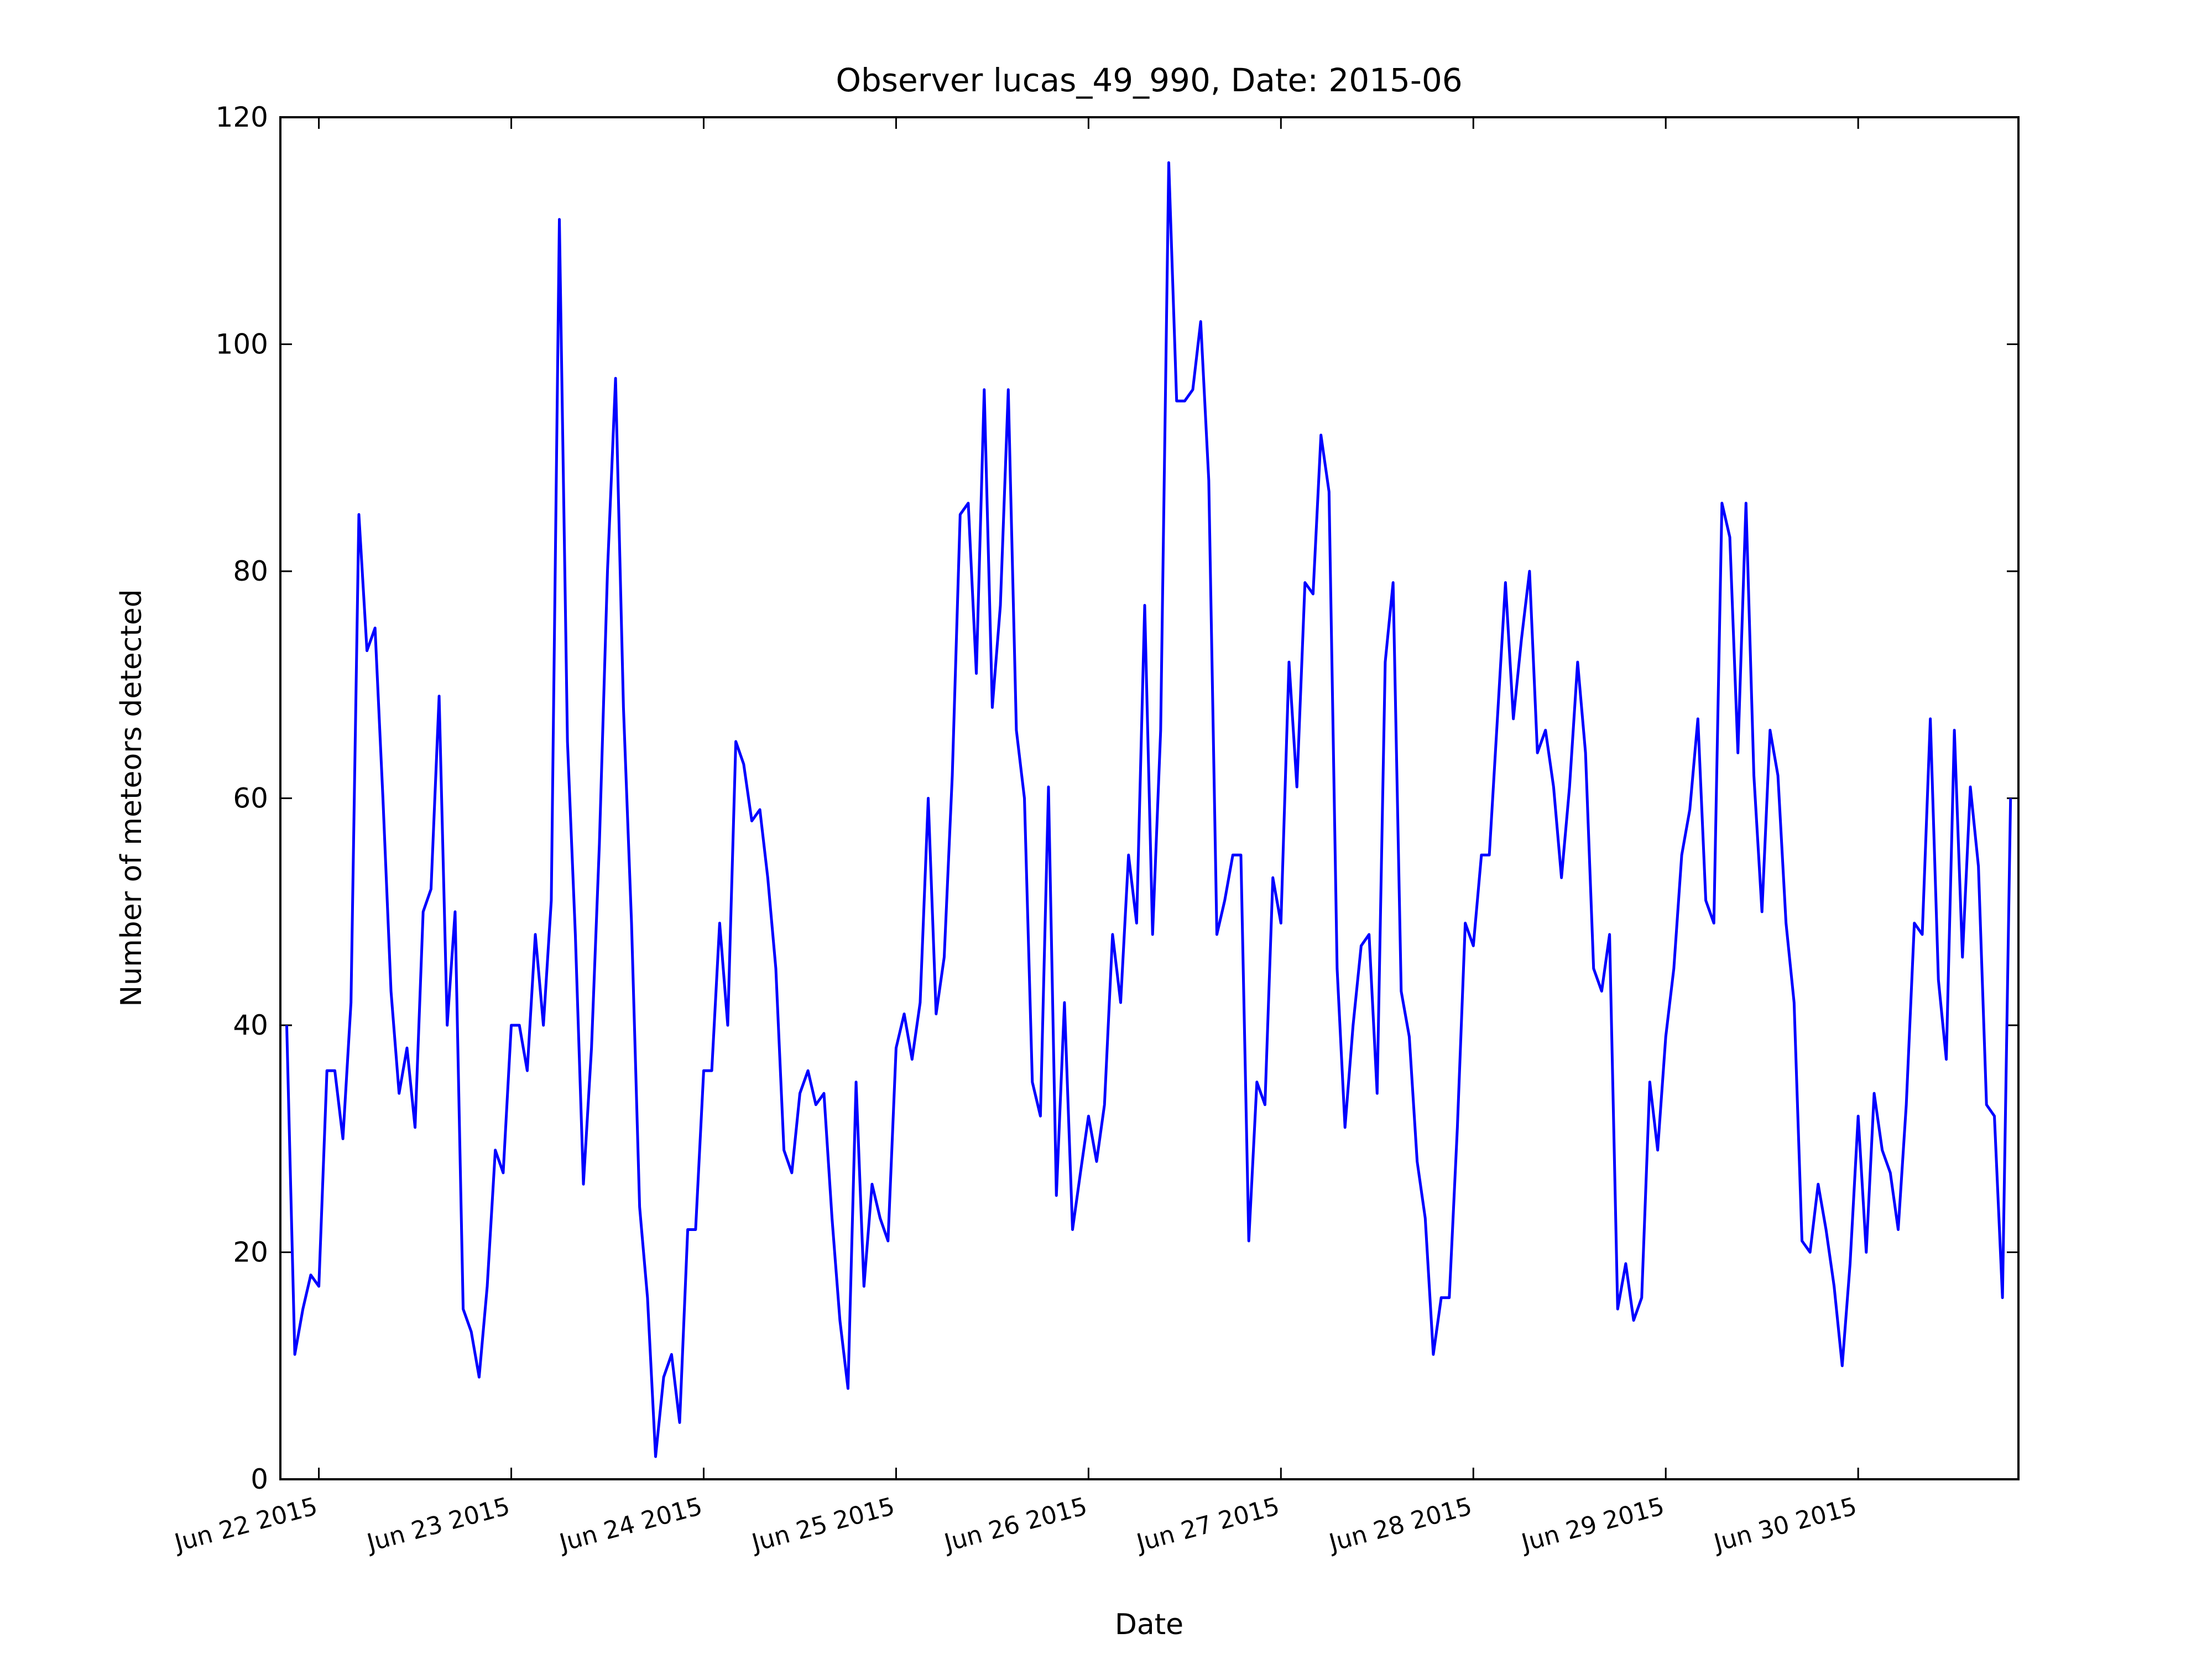 The width and height of the screenshot is (2212, 1659). Describe the element at coordinates (132, 798) in the screenshot. I see `y-axis-label: Number of meteors detected` at that location.